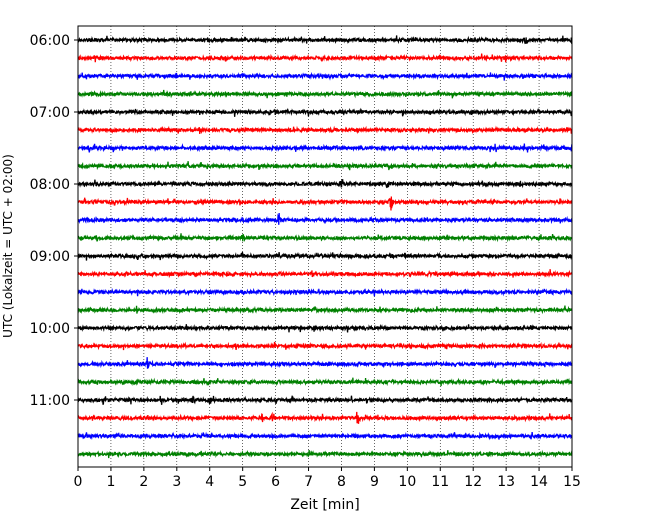 The height and width of the screenshot is (525, 650). What do you see at coordinates (407, 482) in the screenshot?
I see `x-tick-label: 10` at bounding box center [407, 482].